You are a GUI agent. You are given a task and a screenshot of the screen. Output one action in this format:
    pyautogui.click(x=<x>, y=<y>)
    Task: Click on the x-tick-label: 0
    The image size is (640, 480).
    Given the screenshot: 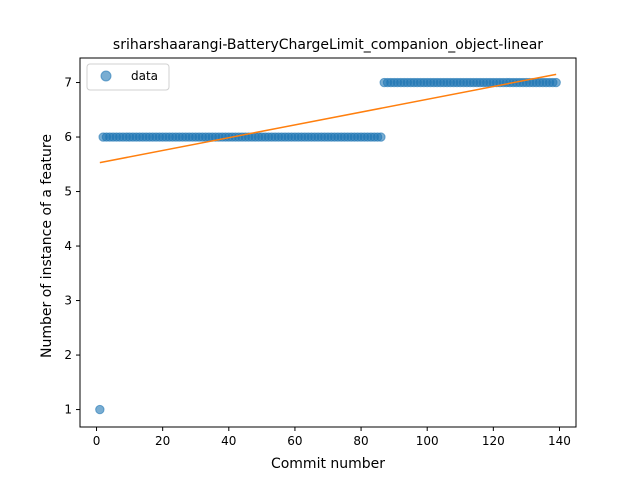 What is the action you would take?
    pyautogui.click(x=97, y=441)
    